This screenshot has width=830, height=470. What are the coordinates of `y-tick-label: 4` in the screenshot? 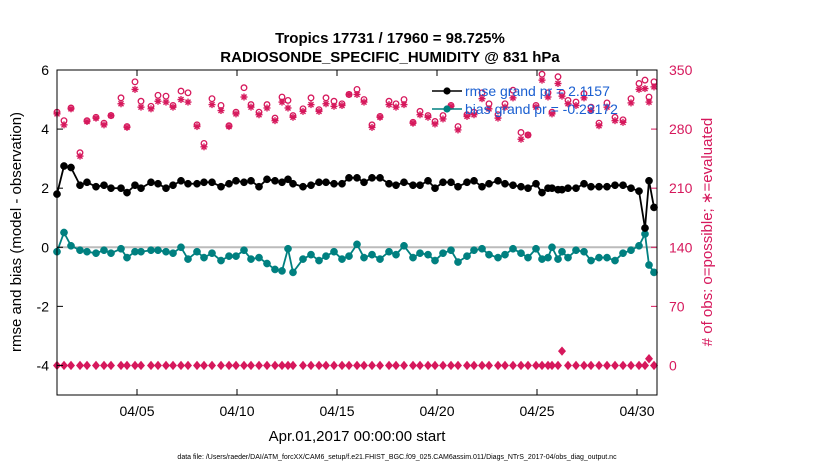 It's located at (45, 129).